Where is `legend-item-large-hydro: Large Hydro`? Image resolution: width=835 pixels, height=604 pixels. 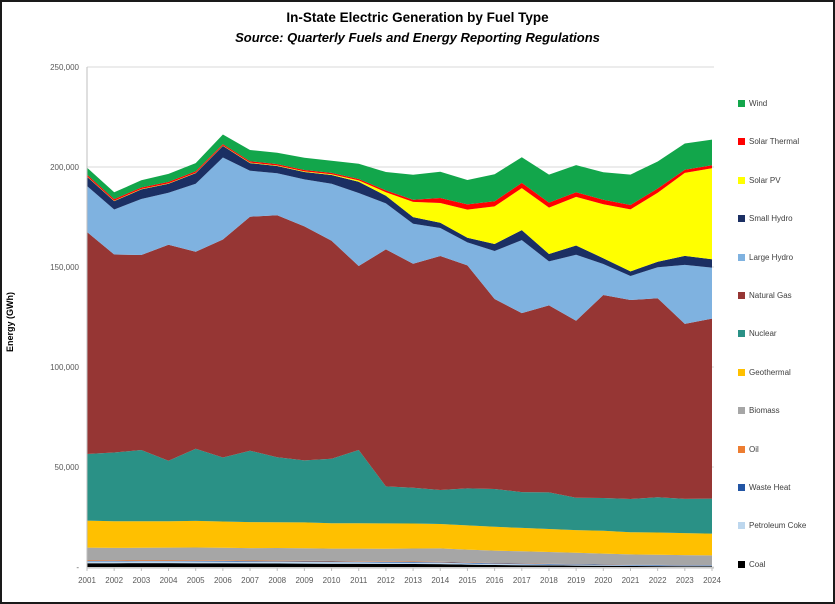
legend-item-large-hydro: Large Hydro is located at coordinates (765, 257).